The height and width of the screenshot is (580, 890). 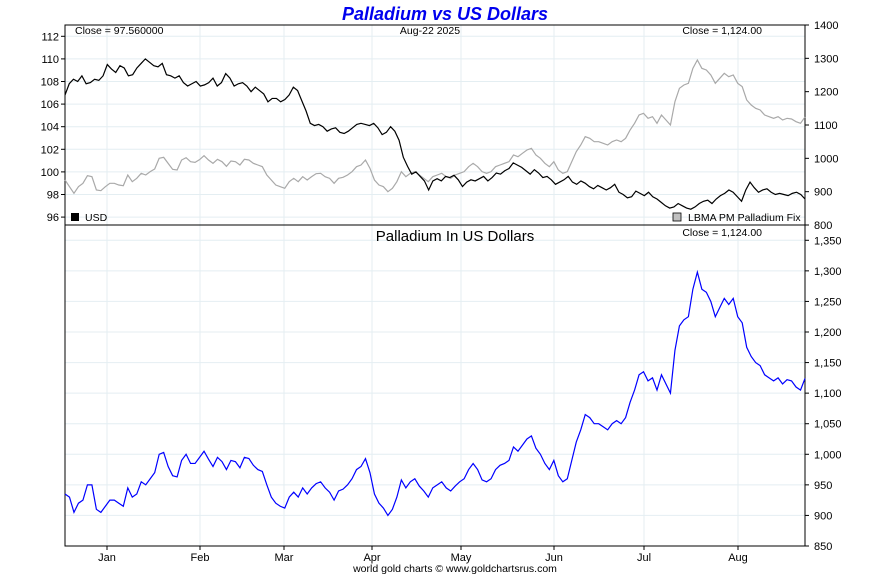 I want to click on y-tick-label-left: 98, so click(x=53, y=195).